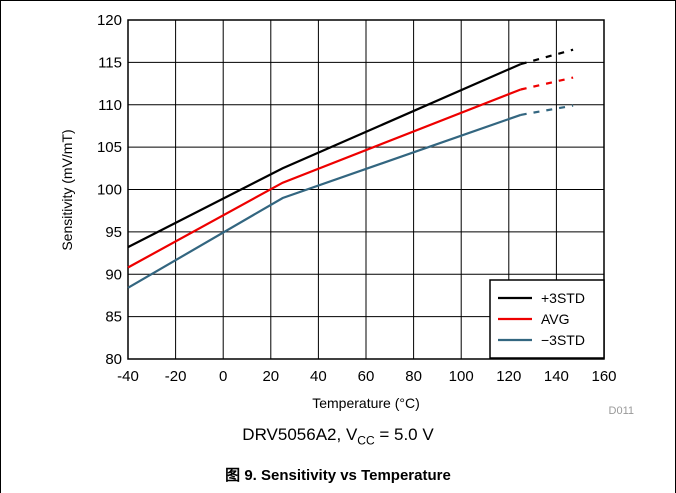 This screenshot has height=493, width=676. Describe the element at coordinates (113, 359) in the screenshot. I see `y-tick-label: 80` at that location.